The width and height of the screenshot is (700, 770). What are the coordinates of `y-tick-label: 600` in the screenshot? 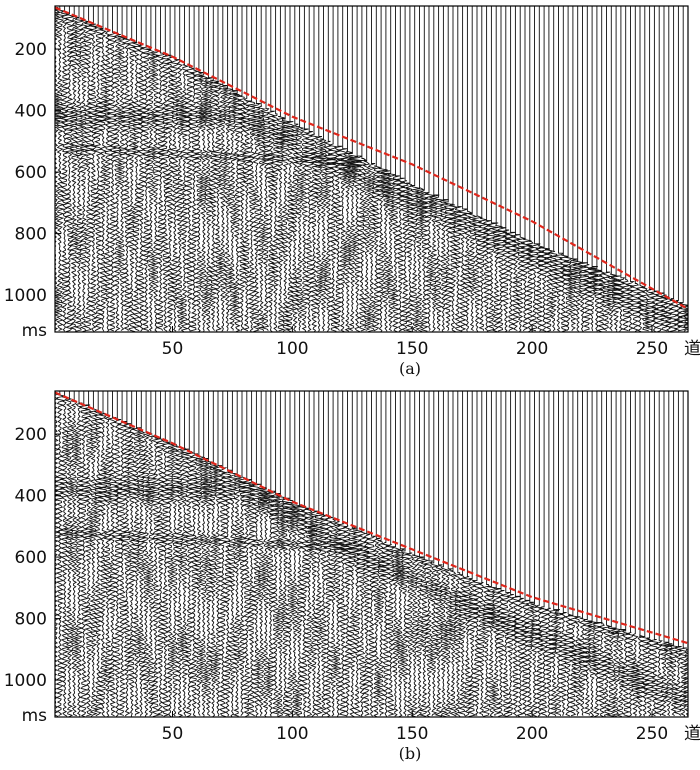 It's located at (31, 173).